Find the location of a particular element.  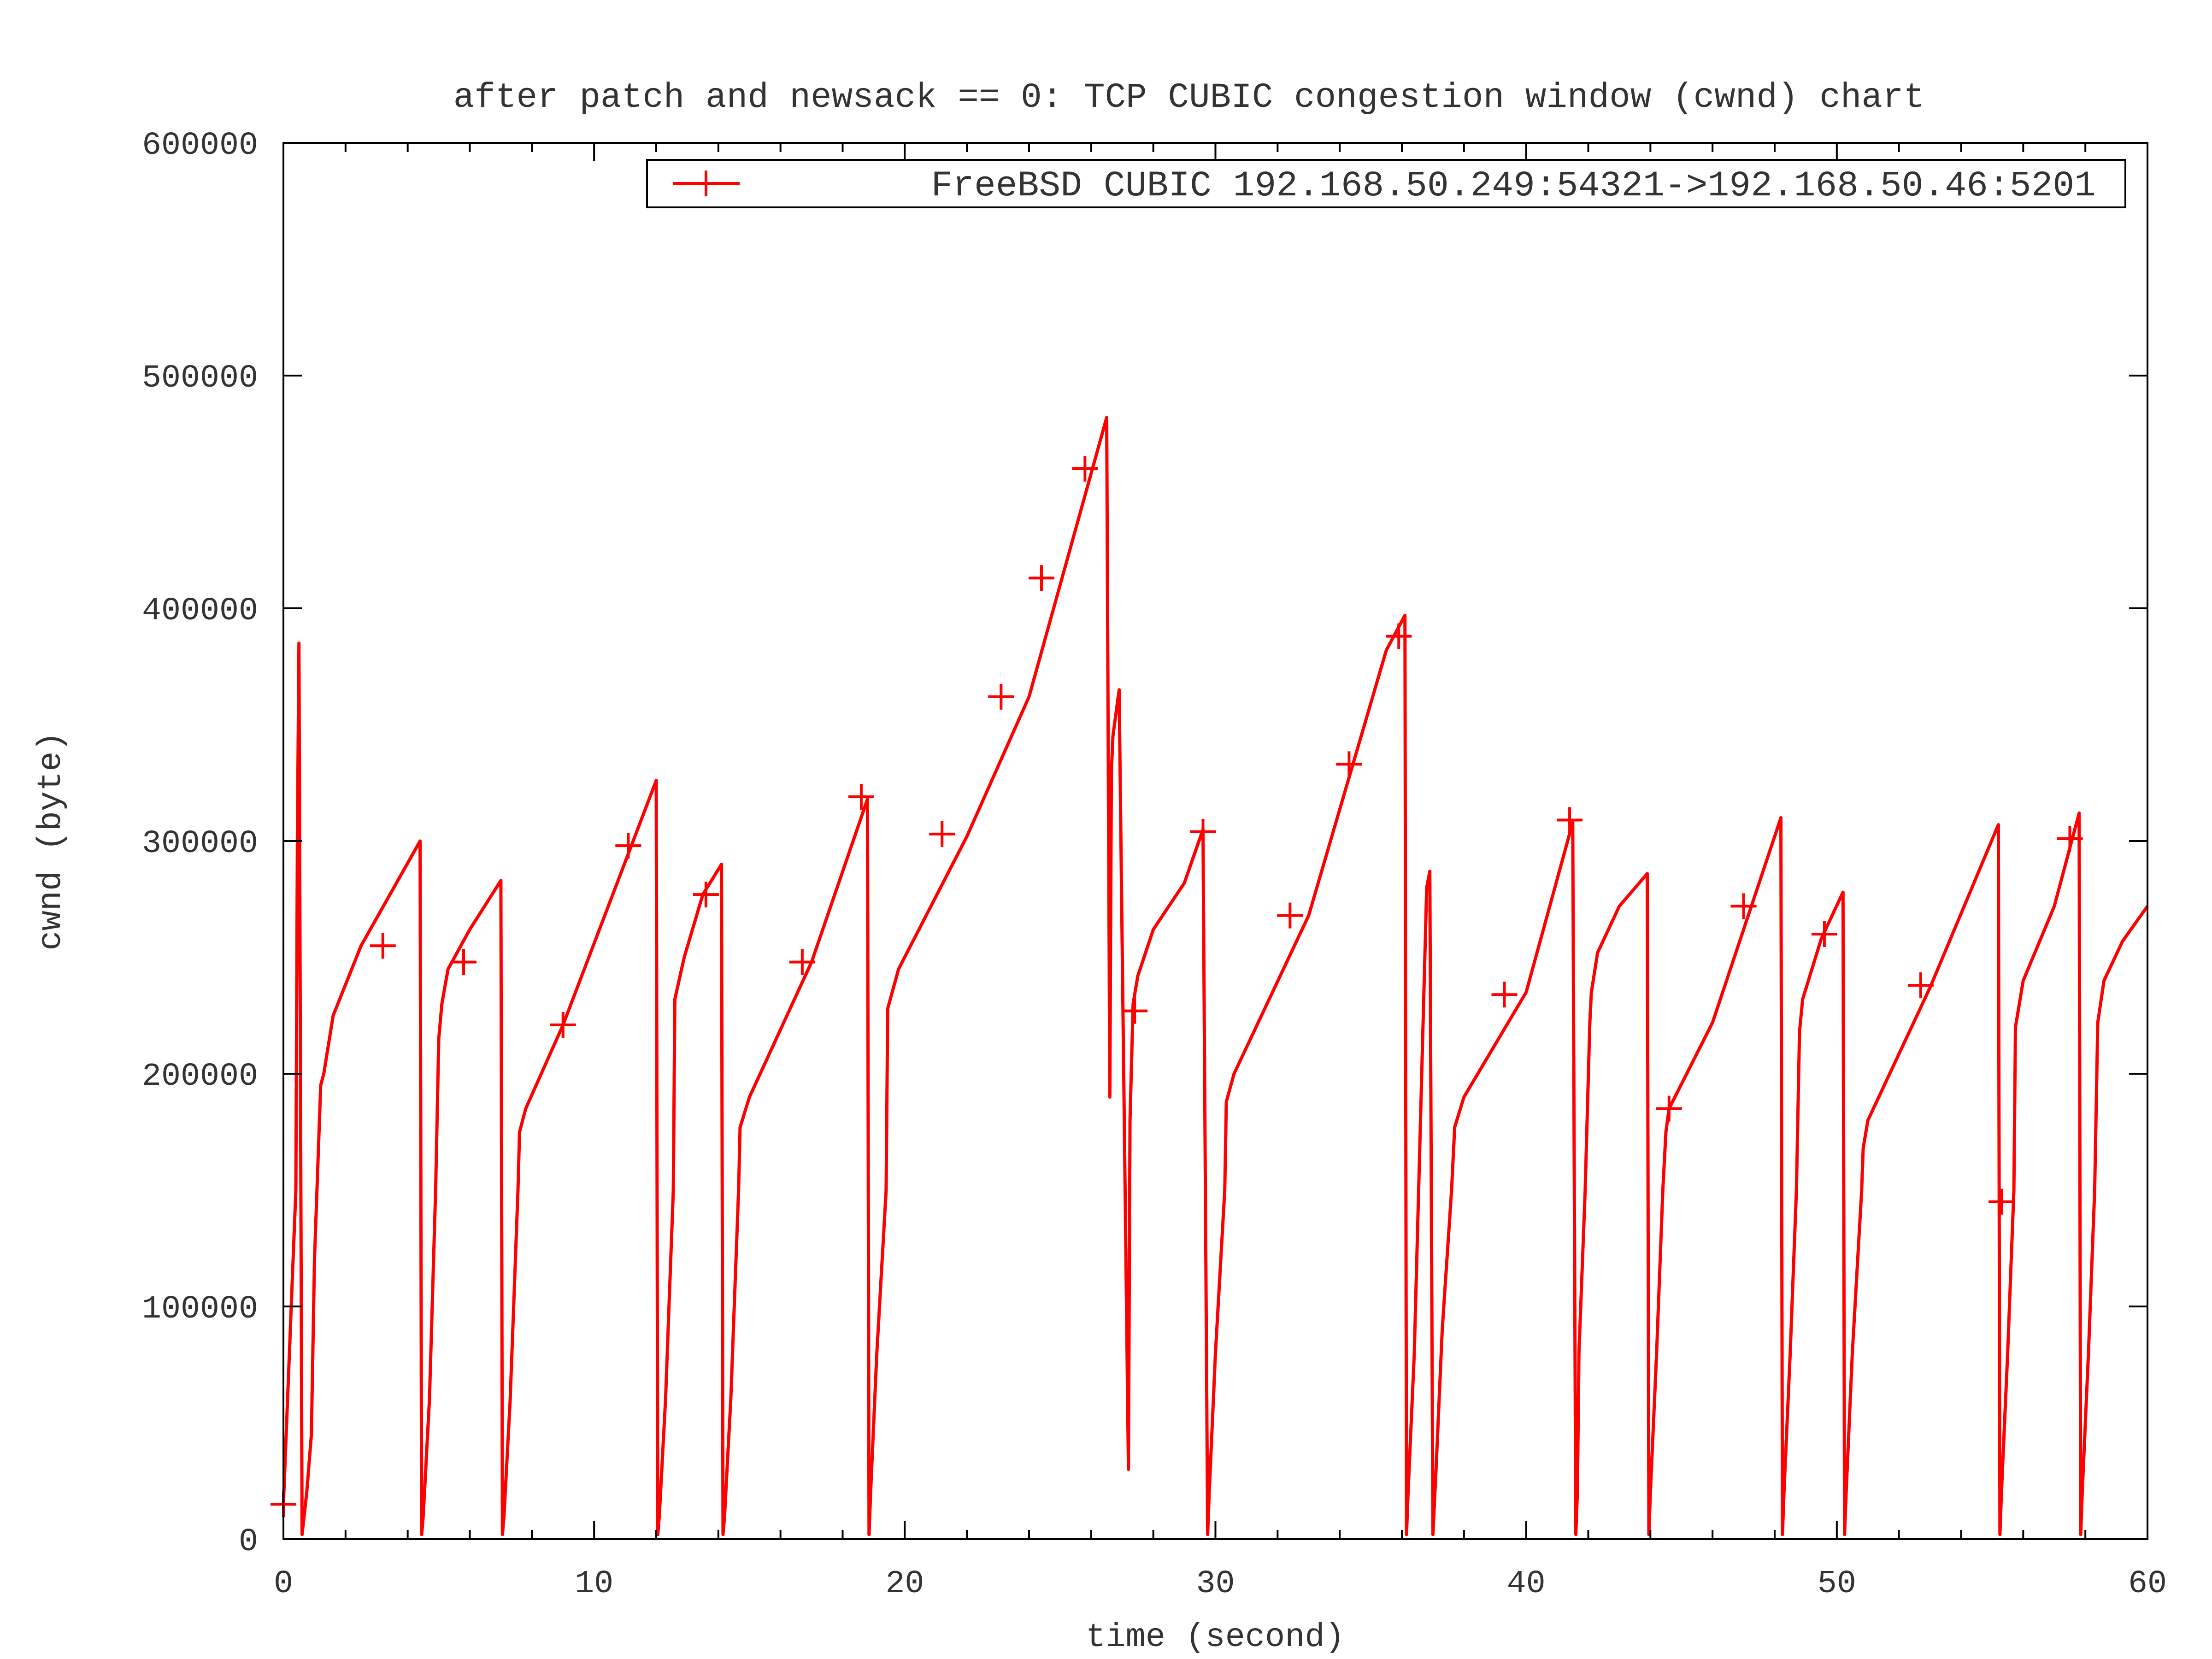

x-tick-label: 20 is located at coordinates (904, 1584).